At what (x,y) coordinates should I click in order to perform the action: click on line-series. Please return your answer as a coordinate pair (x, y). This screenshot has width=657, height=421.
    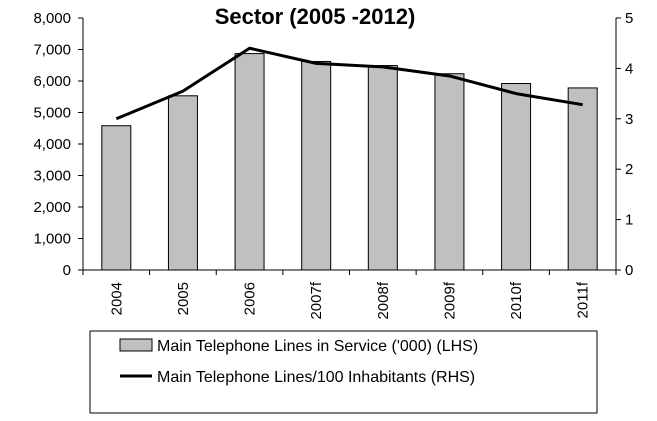
    Looking at the image, I should click on (349, 83).